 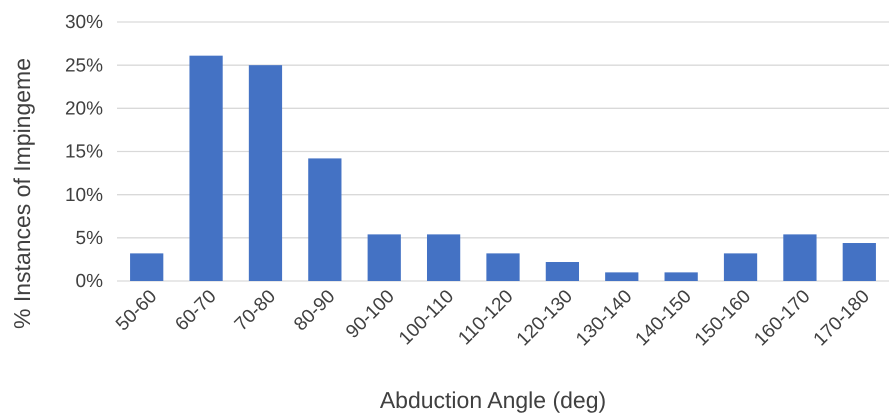 What do you see at coordinates (84, 152) in the screenshot?
I see `y-tick-label: 15%` at bounding box center [84, 152].